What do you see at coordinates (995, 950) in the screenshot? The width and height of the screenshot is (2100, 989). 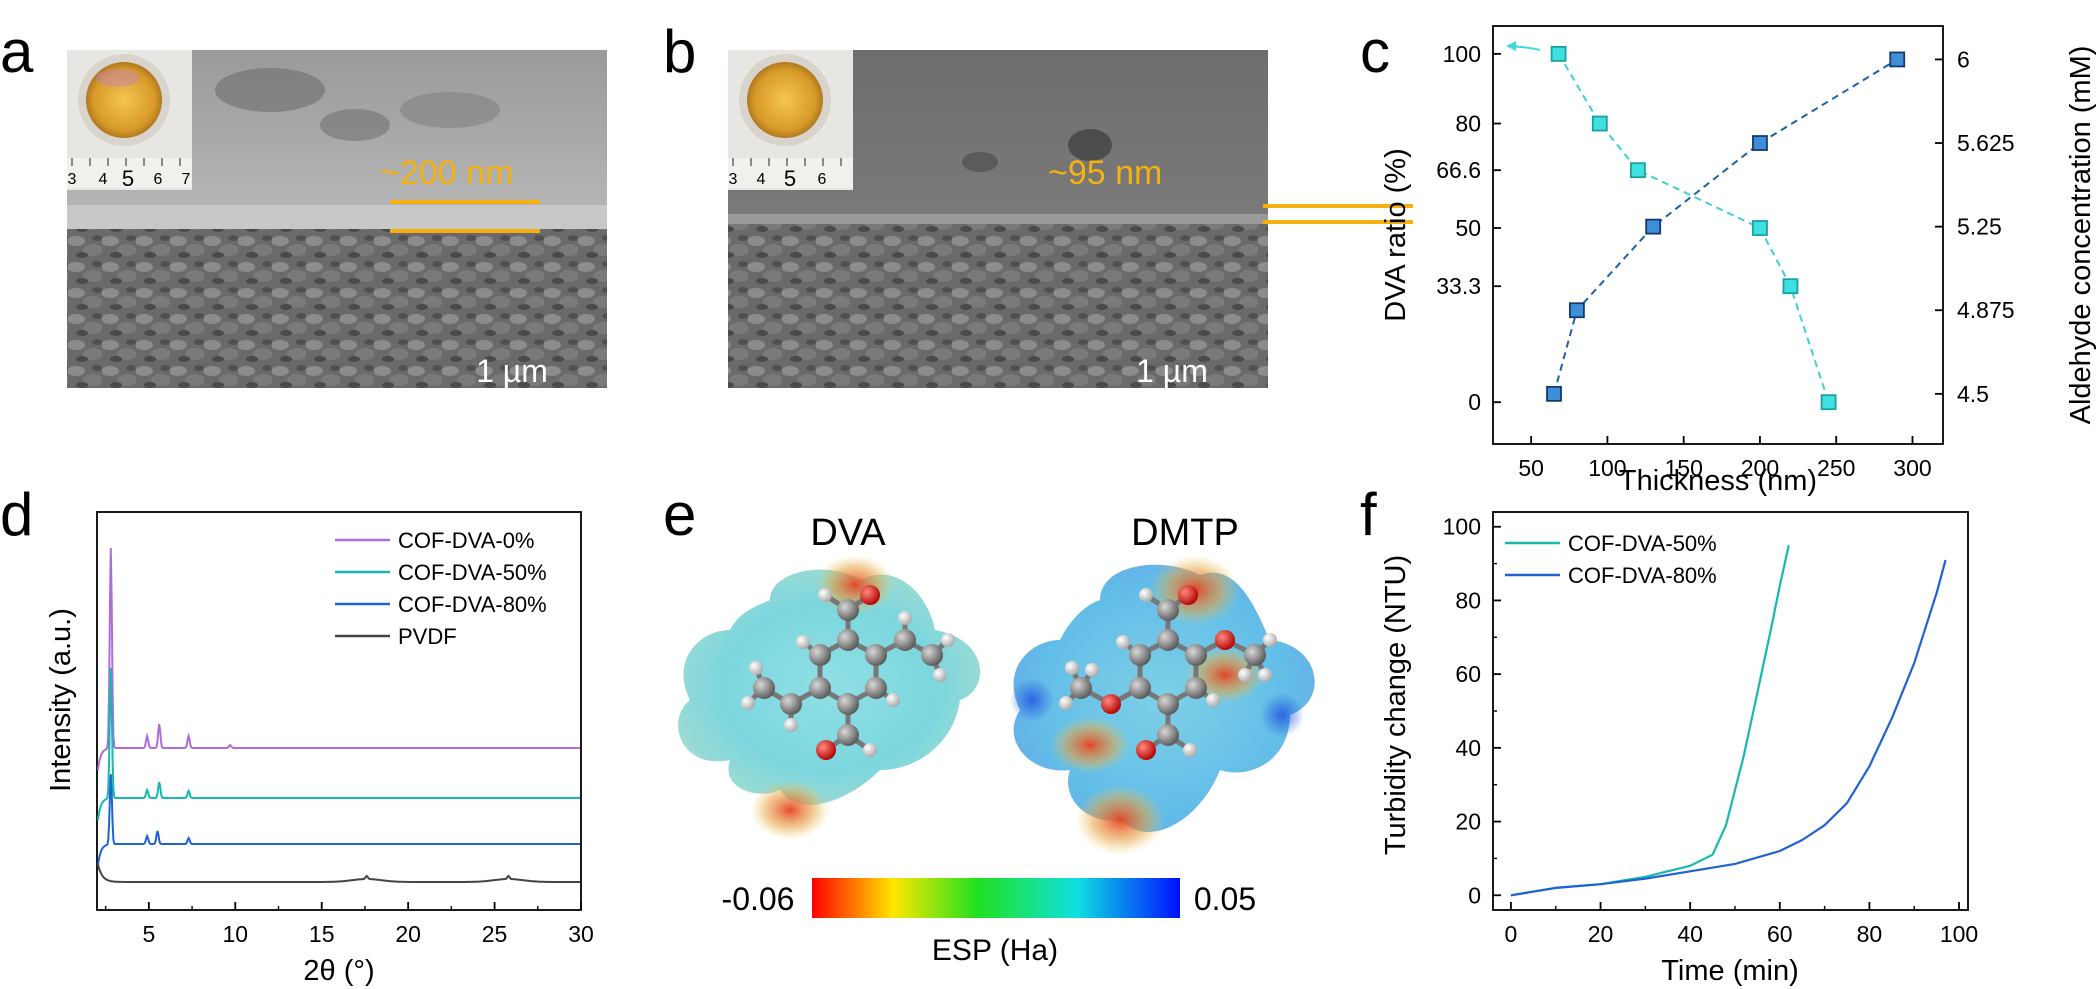 I see `colorbar-label: ESP (Ha)` at bounding box center [995, 950].